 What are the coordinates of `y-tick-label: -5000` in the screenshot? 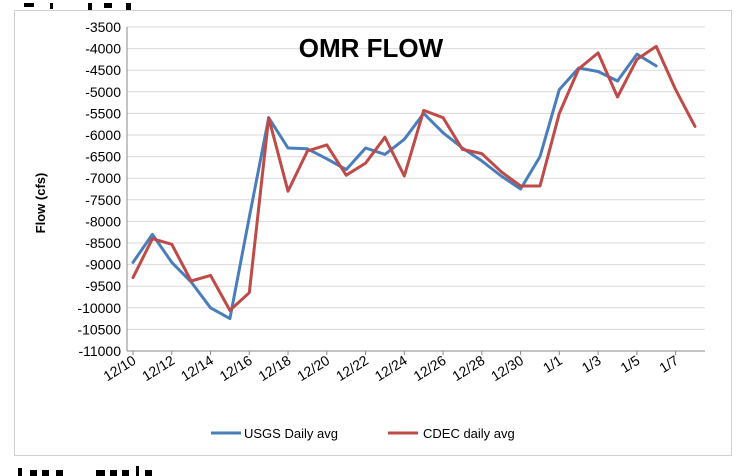 It's located at (103, 92).